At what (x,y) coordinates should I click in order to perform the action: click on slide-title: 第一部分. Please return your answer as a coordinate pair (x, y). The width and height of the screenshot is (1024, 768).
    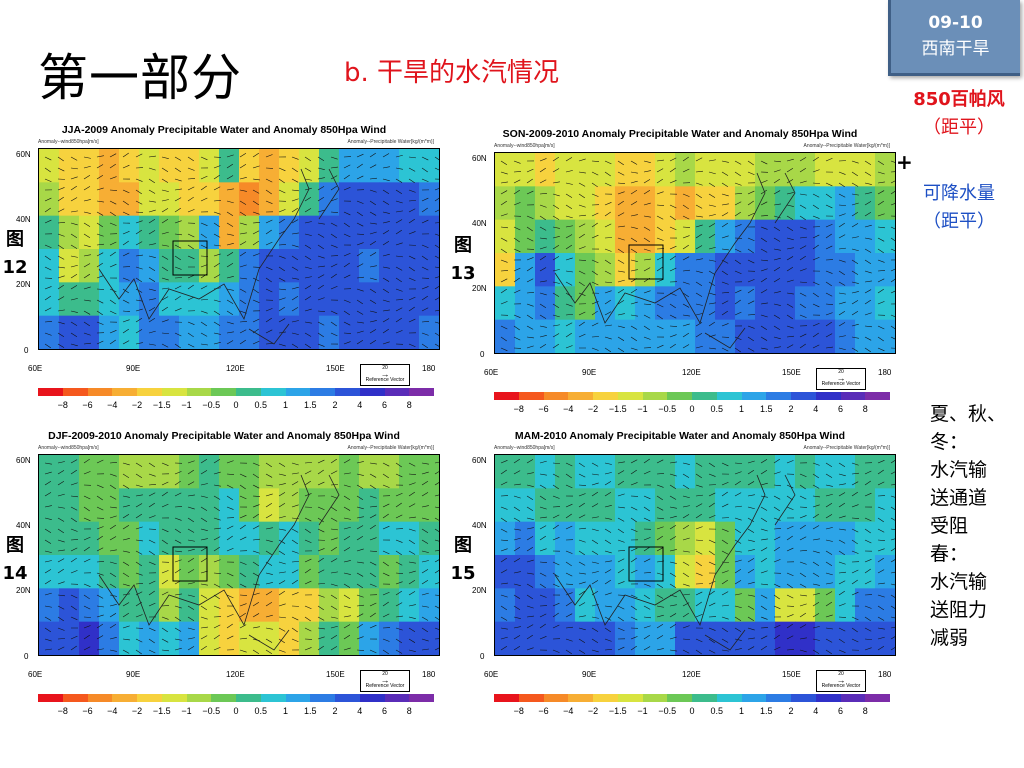
    Looking at the image, I should click on (140, 78).